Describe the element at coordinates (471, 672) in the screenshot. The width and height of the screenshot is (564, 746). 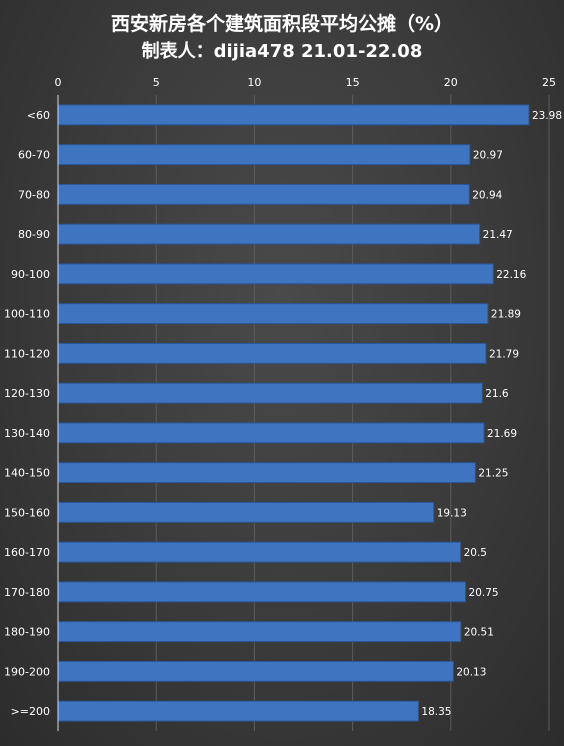
I see `data-label: 20.13` at that location.